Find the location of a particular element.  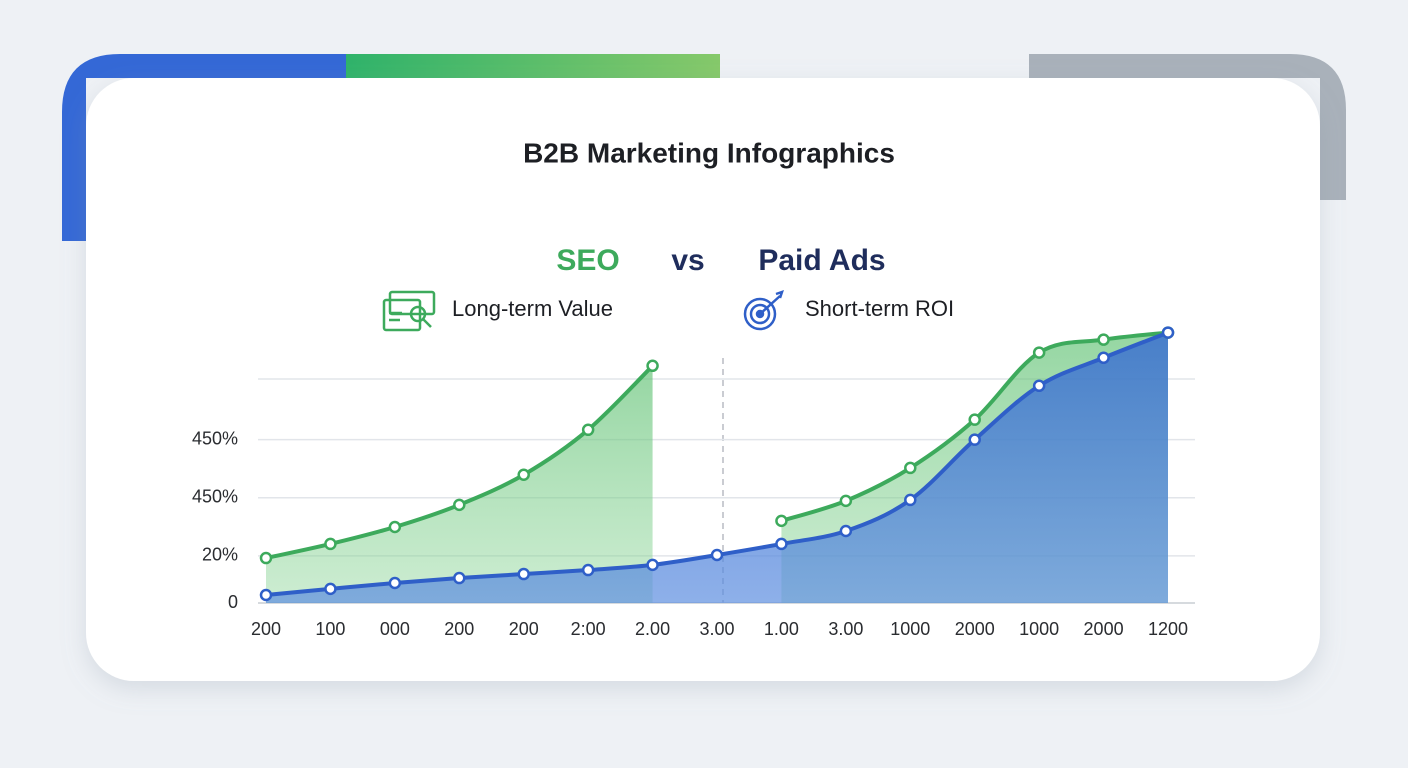

y-tick-label: 20% is located at coordinates (220, 555).